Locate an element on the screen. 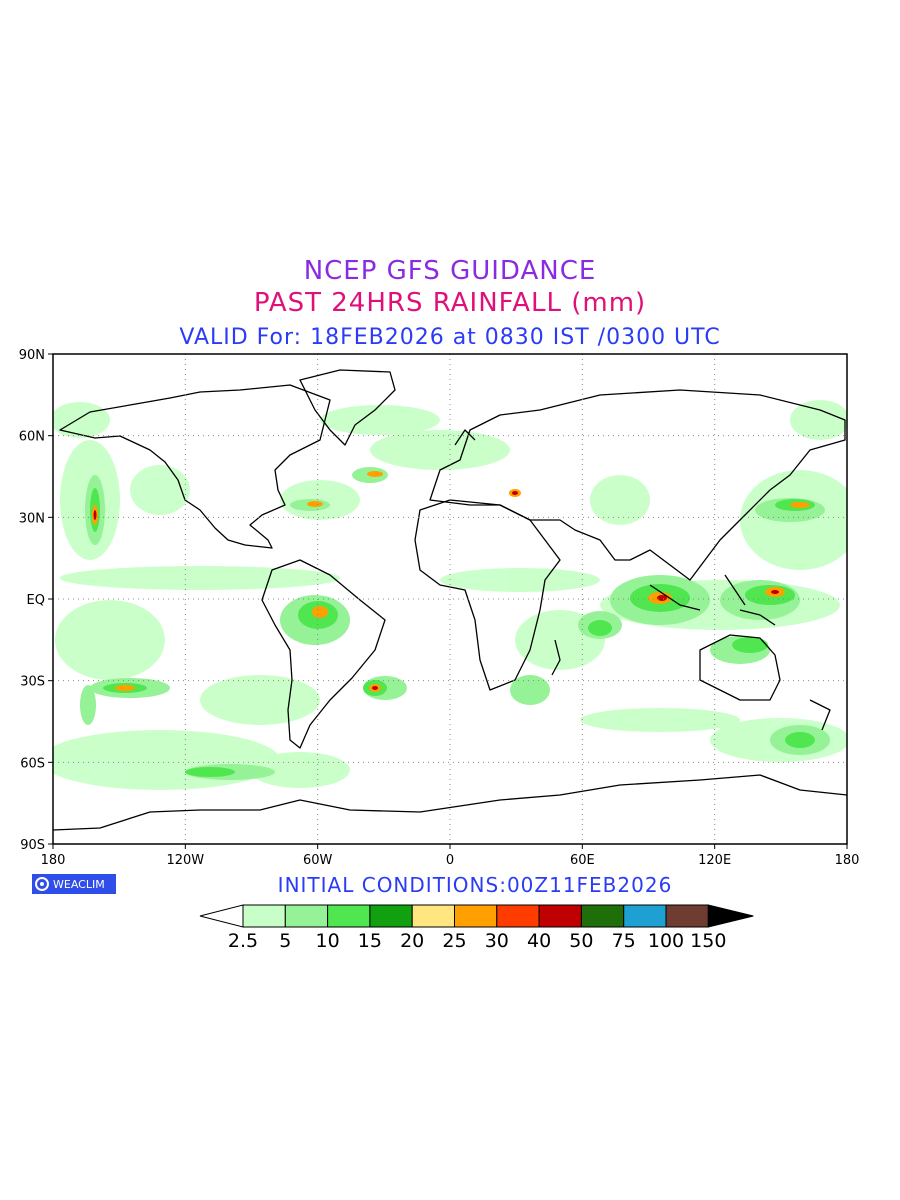 The height and width of the screenshot is (1200, 900). longitude-labels: 180 120W 60W 0 60E 120E 180 is located at coordinates (450, 860).